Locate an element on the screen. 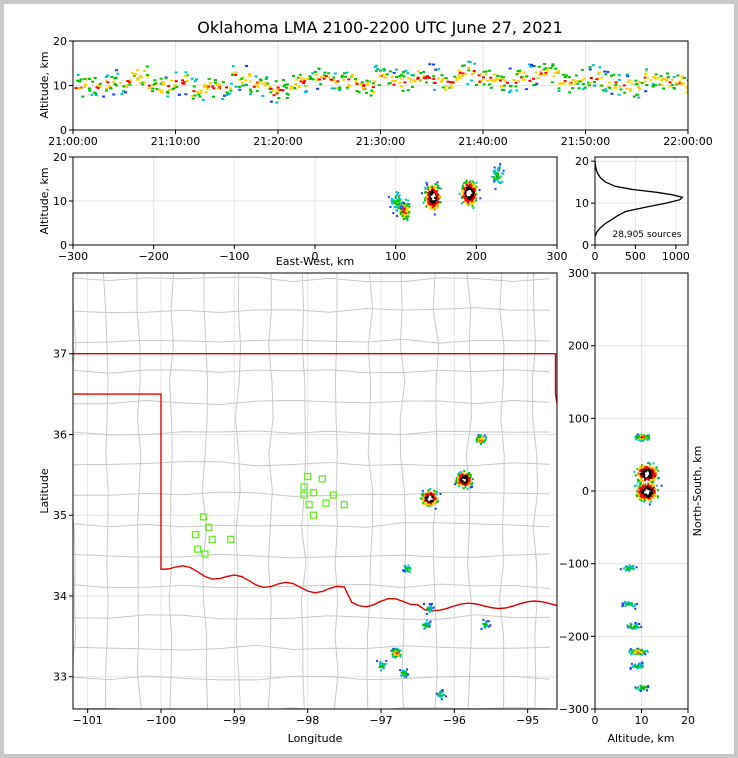 The height and width of the screenshot is (758, 738). lma-station-marker is located at coordinates (203, 517).